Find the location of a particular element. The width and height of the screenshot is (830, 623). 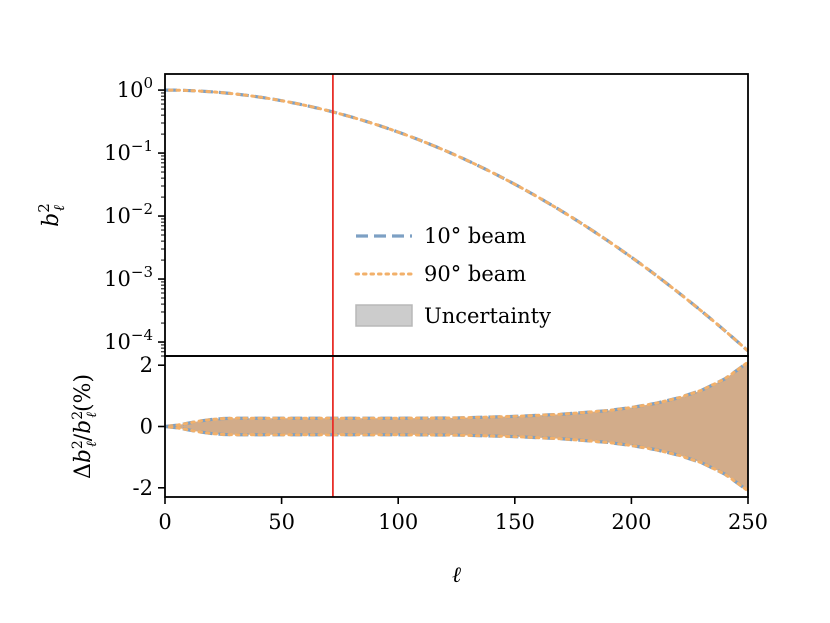

x-tick-label: 0 is located at coordinates (164, 522).